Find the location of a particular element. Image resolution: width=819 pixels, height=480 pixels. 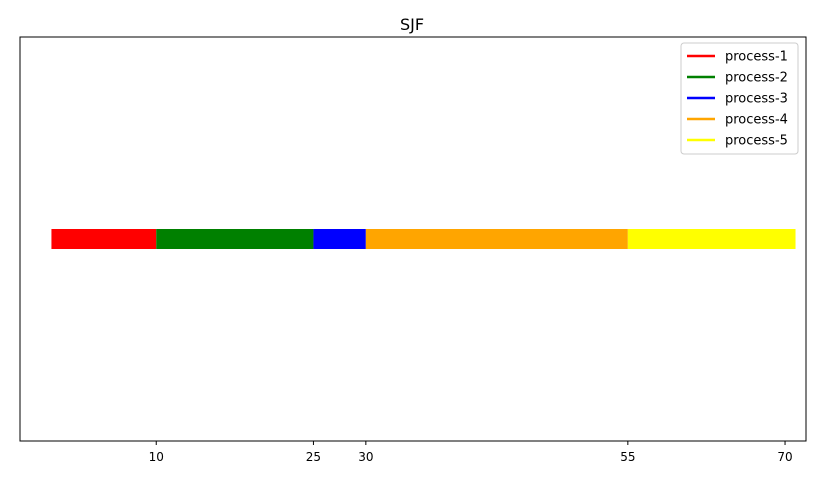

legend-frame is located at coordinates (739, 98).